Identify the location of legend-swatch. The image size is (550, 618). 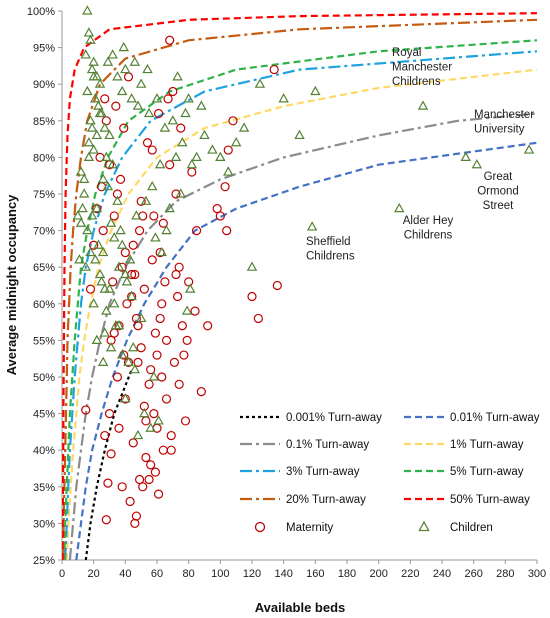
(424, 526).